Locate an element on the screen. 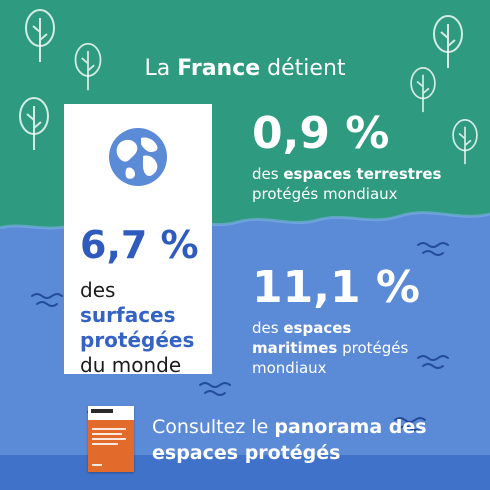  cta-strong-1: panorama des is located at coordinates (350, 427).